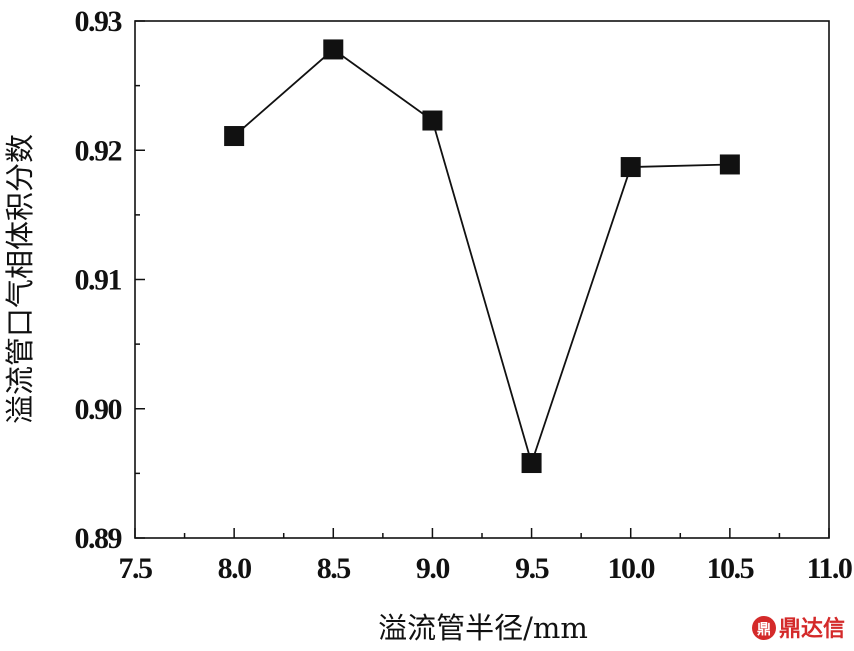 This screenshot has width=854, height=651. What do you see at coordinates (235, 568) in the screenshot?
I see `x-tick-label: 8.0` at bounding box center [235, 568].